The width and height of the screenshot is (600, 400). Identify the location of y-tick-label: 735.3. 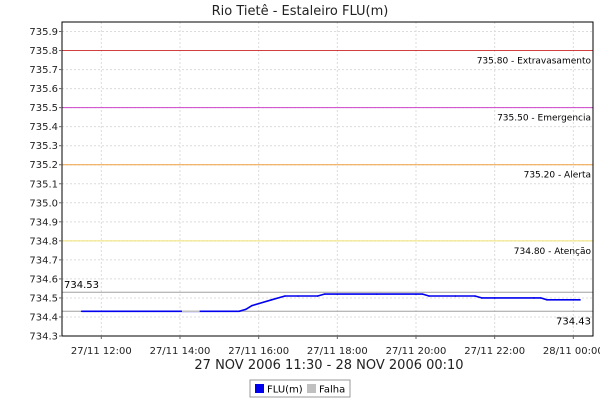
(43, 146).